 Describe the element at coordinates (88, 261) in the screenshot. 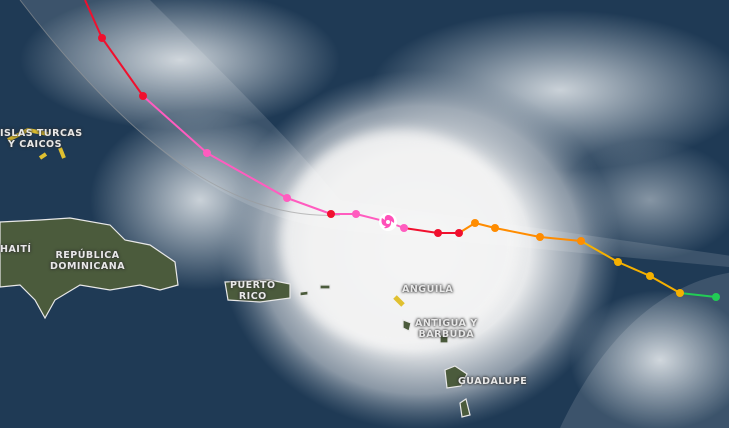

I see `label-dominican-republic: REPÚBLICA DOMINICANA` at that location.